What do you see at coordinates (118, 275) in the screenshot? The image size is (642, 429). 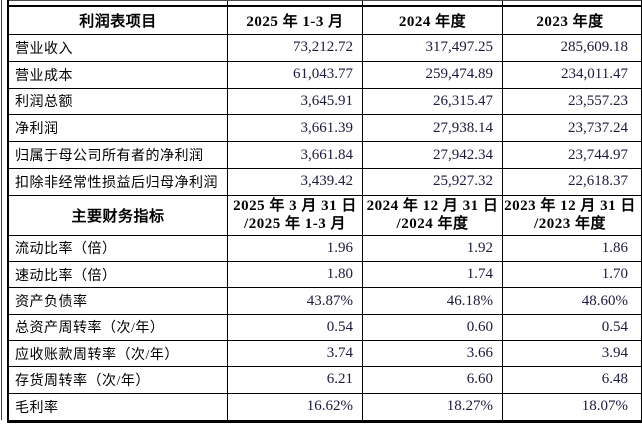 I see `row-label: 速动比率（倍）` at bounding box center [118, 275].